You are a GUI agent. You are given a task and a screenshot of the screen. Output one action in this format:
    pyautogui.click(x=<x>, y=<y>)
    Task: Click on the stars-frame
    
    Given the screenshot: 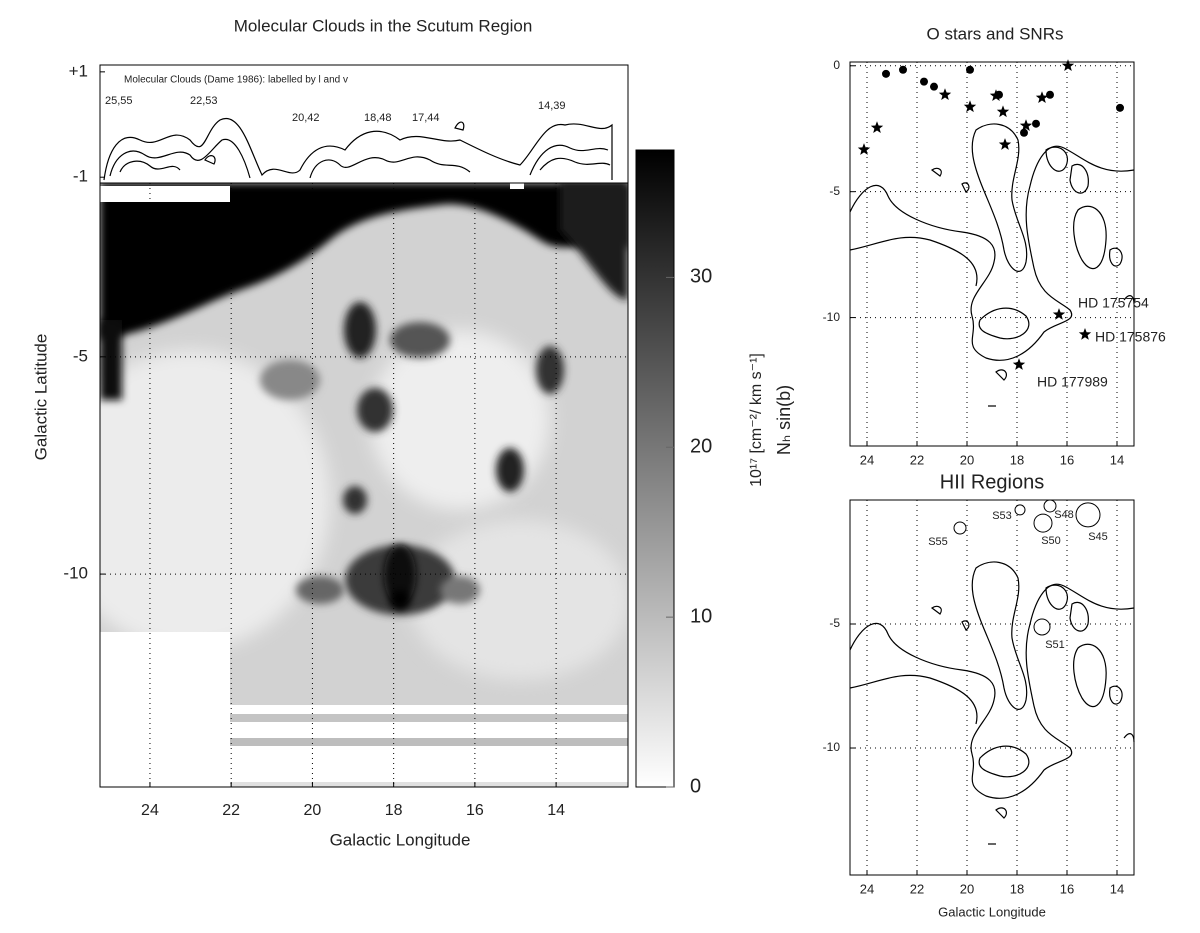 What is the action you would take?
    pyautogui.click(x=992, y=254)
    